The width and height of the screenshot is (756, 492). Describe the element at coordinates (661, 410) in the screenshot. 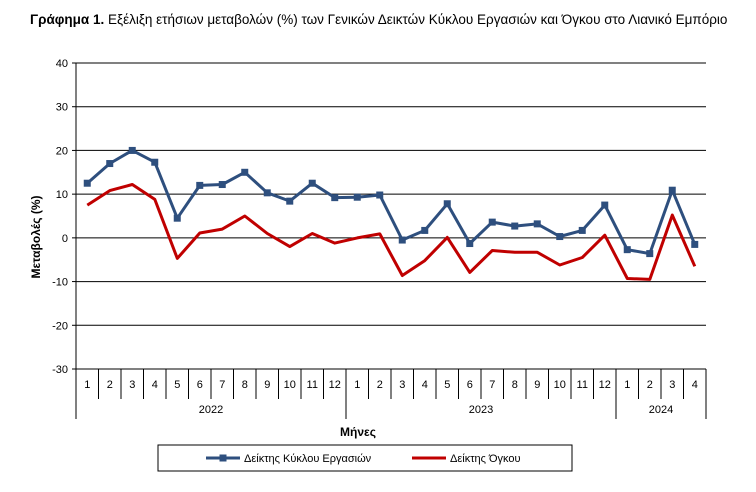

I see `x-group-label: 2024` at that location.